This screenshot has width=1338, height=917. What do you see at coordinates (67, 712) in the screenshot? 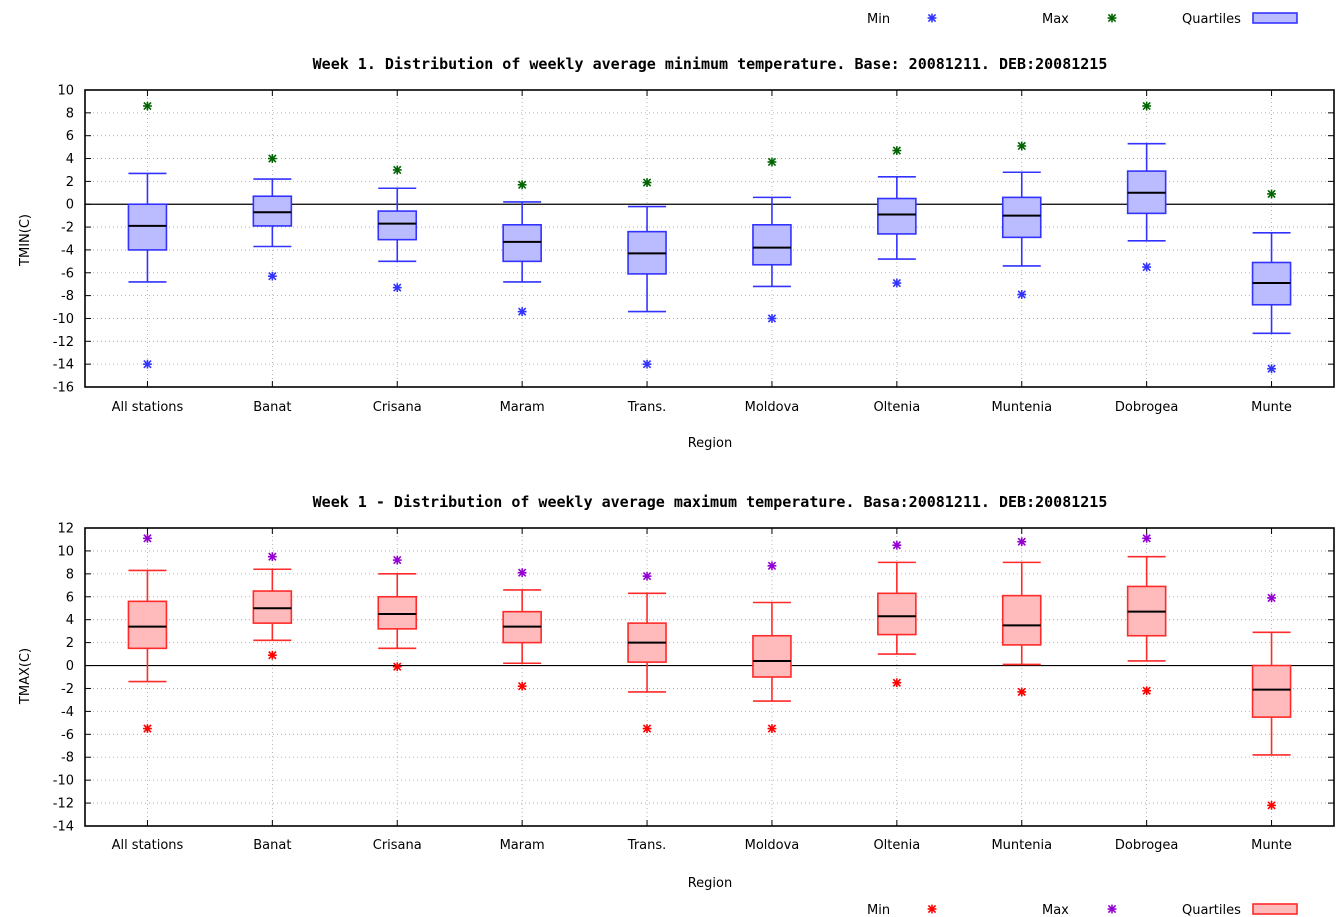
I see `y-tick-label: -4` at bounding box center [67, 712].